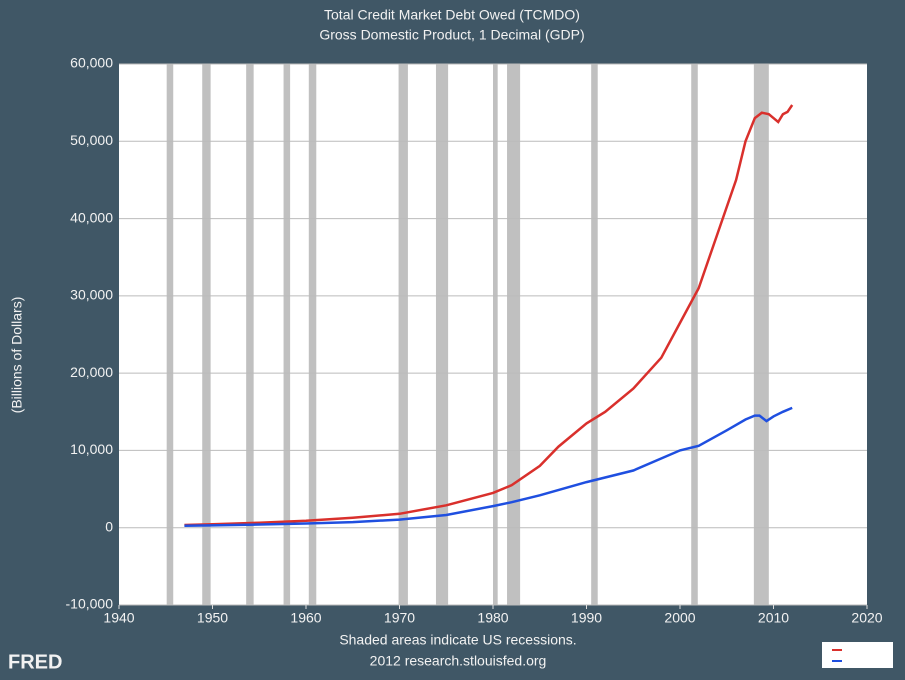 The width and height of the screenshot is (905, 680). Describe the element at coordinates (91, 372) in the screenshot. I see `y-tick-label: 20,000` at that location.